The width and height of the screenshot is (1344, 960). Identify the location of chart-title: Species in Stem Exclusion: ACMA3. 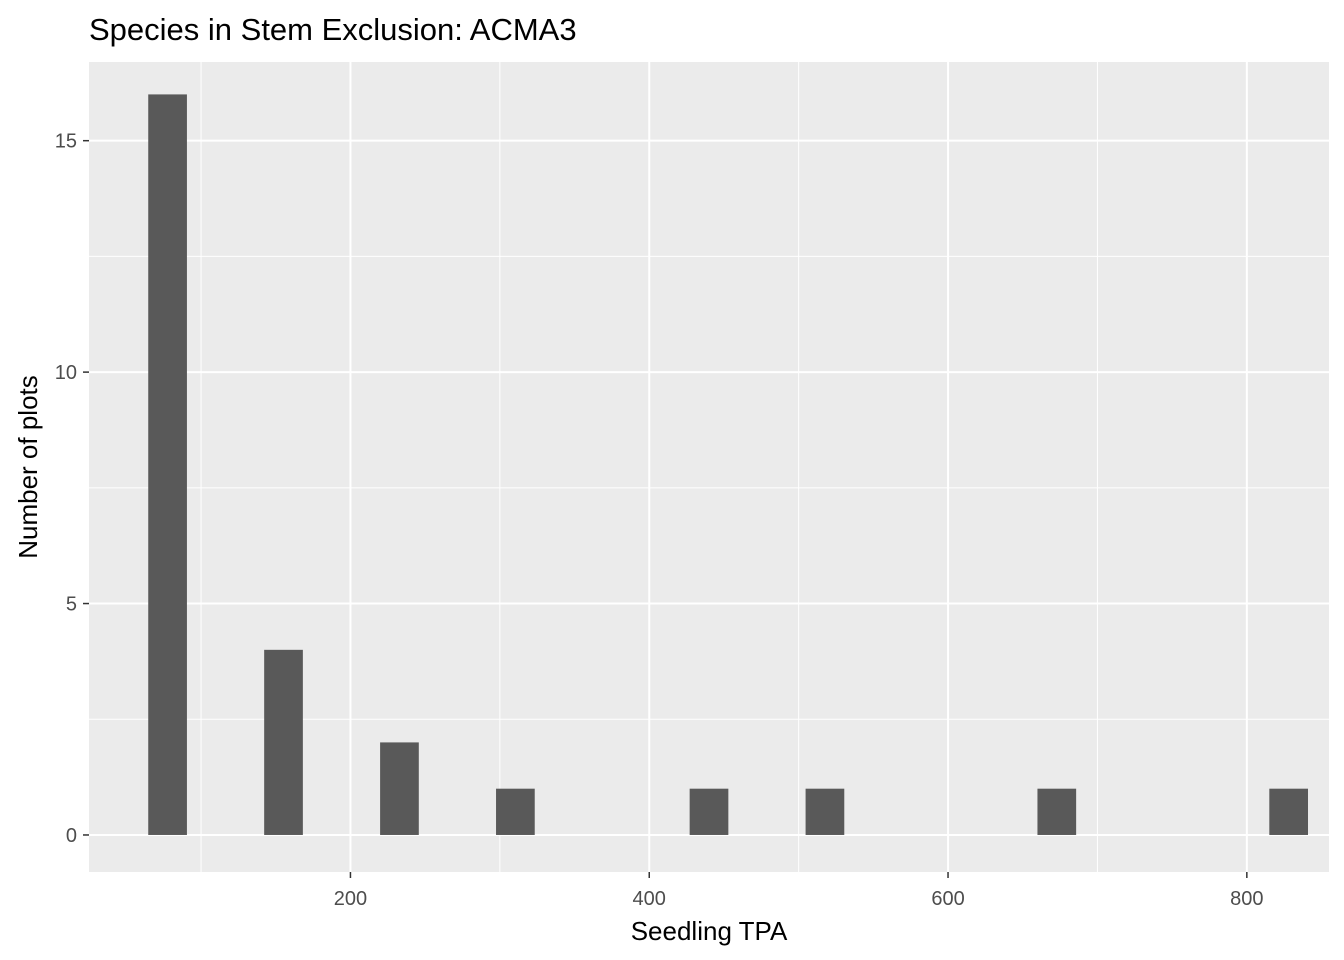
(333, 29).